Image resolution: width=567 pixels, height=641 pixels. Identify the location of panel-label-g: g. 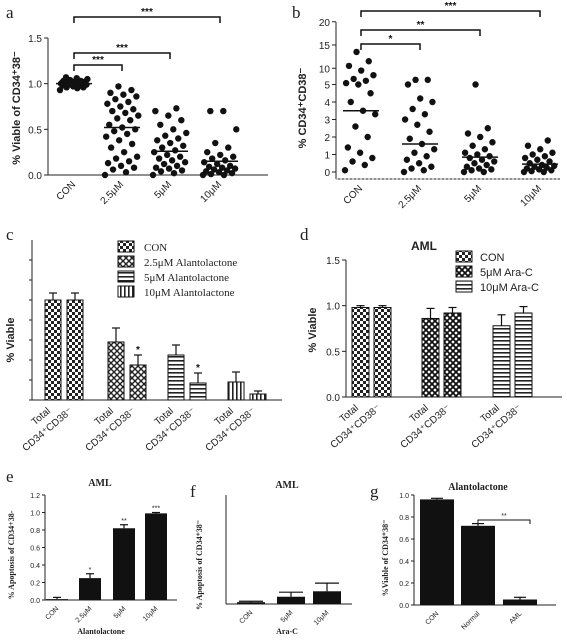
(374, 491).